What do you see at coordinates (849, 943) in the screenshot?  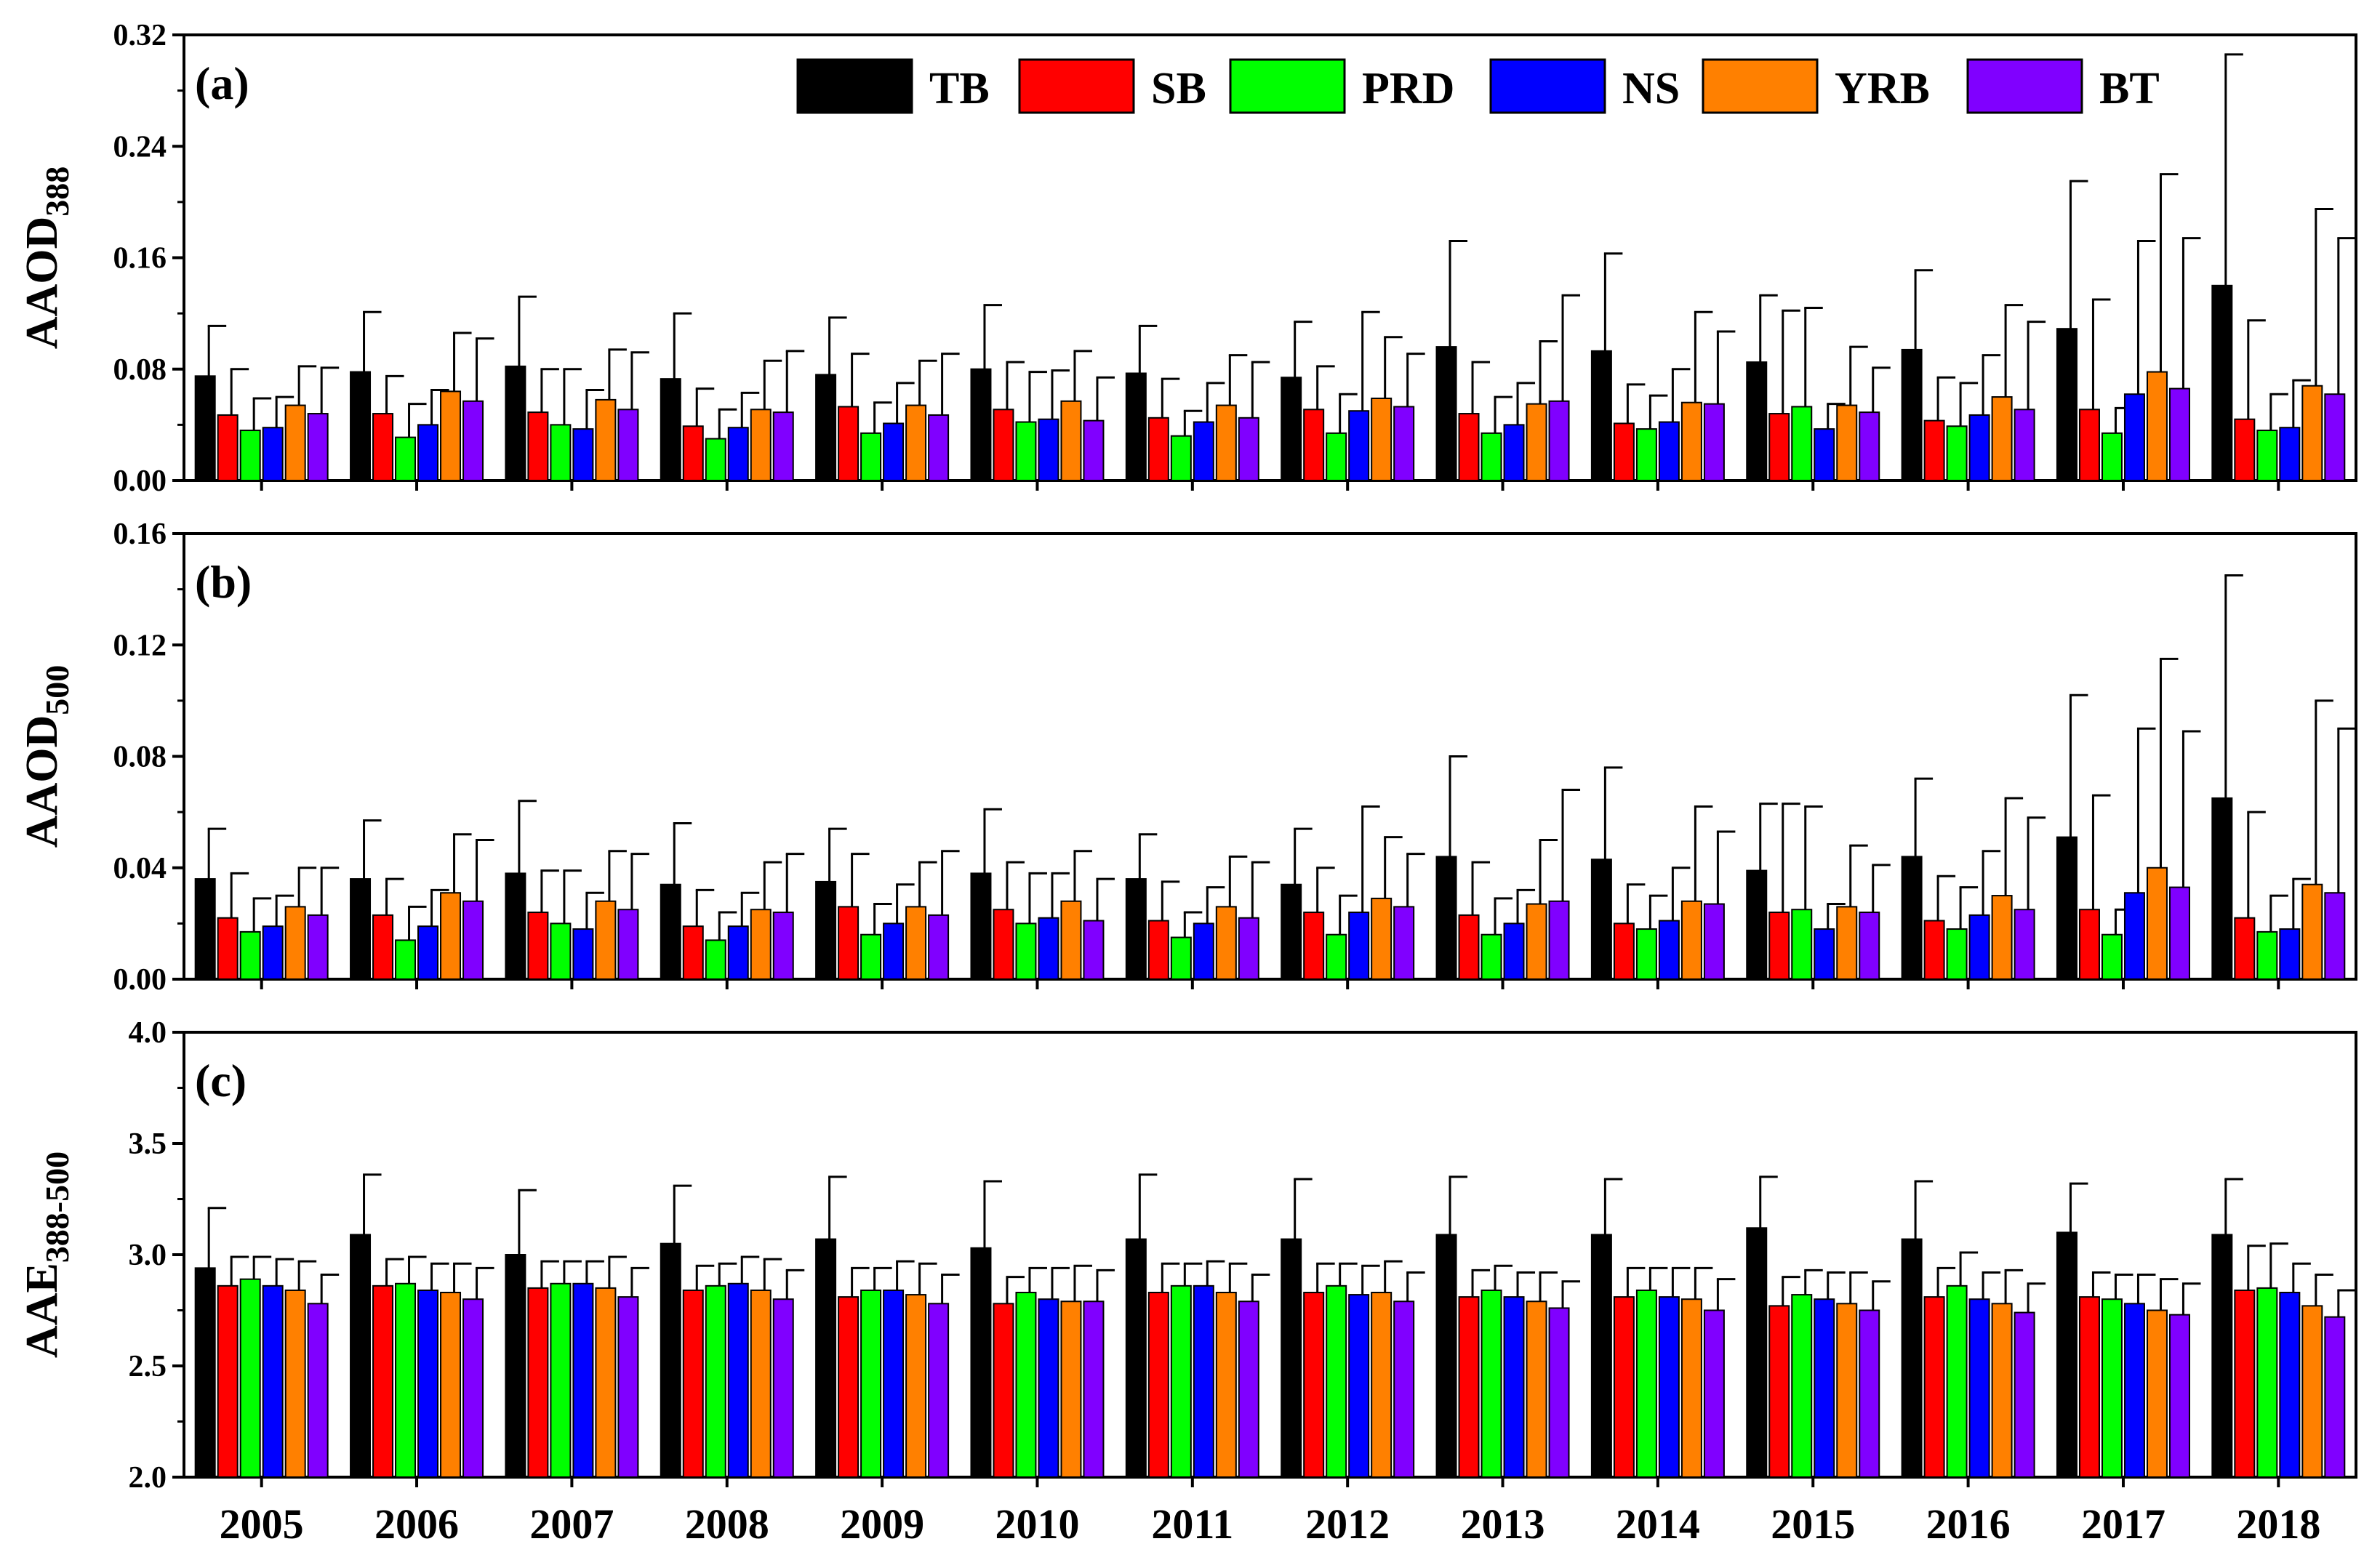 I see `bar-sb-2009` at bounding box center [849, 943].